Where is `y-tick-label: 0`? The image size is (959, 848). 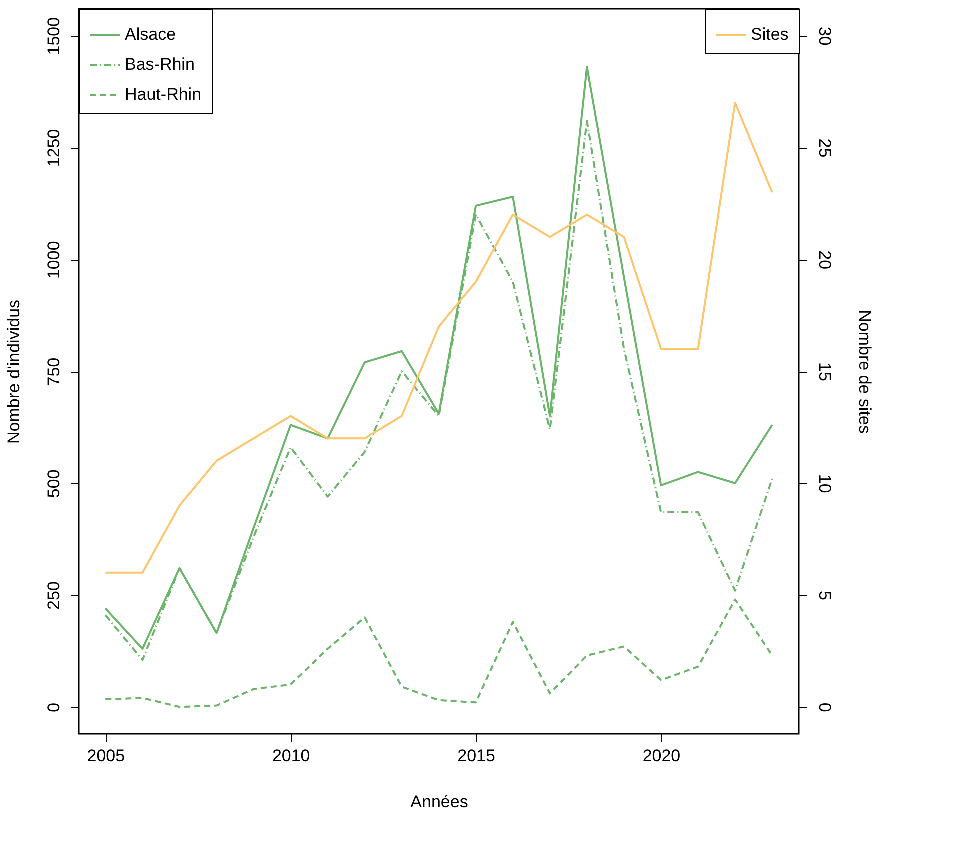 y-tick-label: 0 is located at coordinates (54, 707).